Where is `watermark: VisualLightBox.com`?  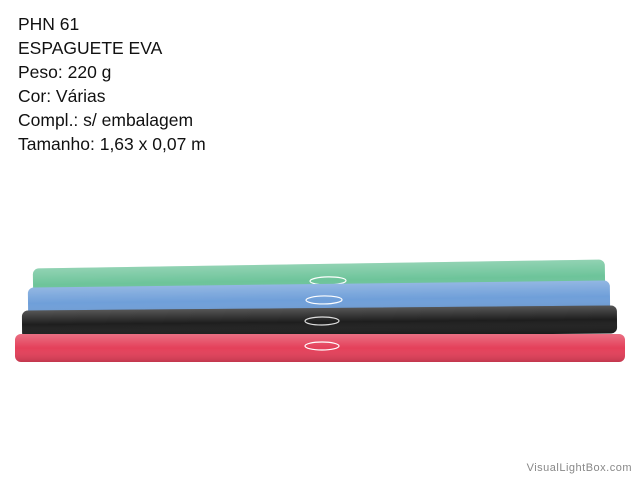 watermark: VisualLightBox.com is located at coordinates (579, 468).